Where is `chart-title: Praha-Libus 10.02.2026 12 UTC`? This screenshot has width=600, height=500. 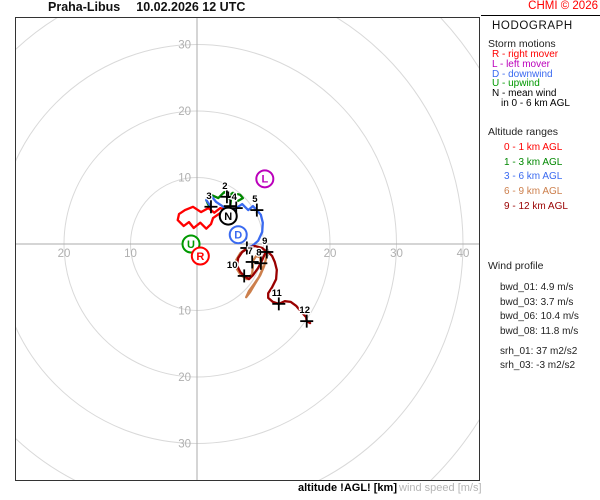
chart-title: Praha-Libus 10.02.2026 12 UTC is located at coordinates (146, 7).